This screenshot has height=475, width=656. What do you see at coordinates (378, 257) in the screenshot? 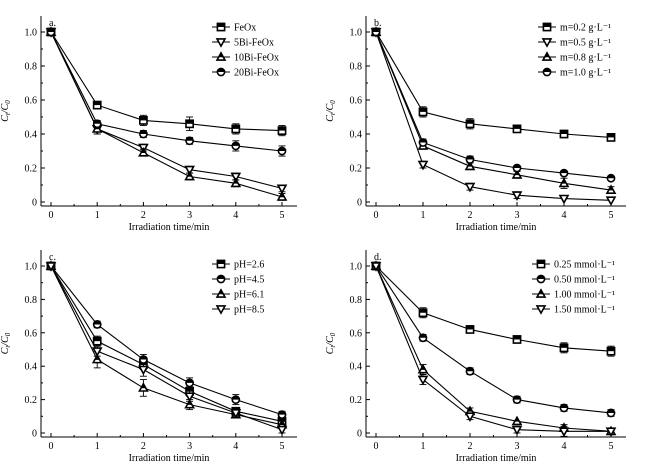
I see `panel-label: d.` at bounding box center [378, 257].